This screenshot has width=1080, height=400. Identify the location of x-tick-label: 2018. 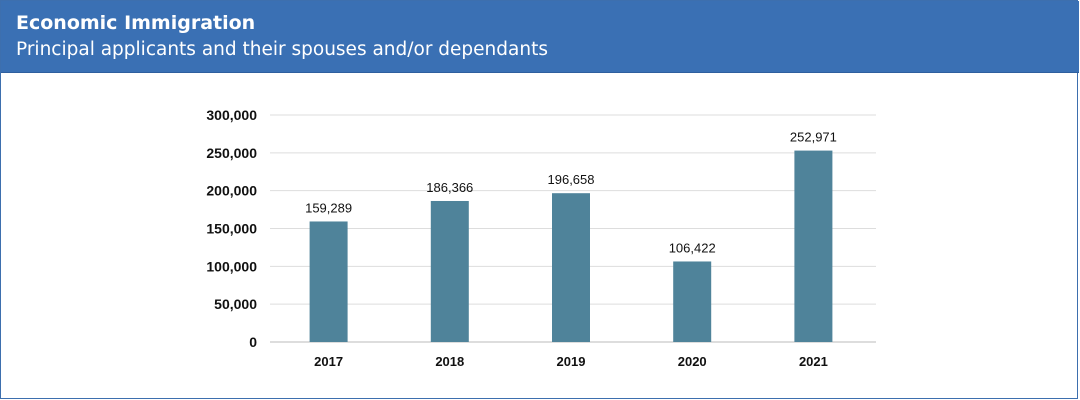
(449, 361).